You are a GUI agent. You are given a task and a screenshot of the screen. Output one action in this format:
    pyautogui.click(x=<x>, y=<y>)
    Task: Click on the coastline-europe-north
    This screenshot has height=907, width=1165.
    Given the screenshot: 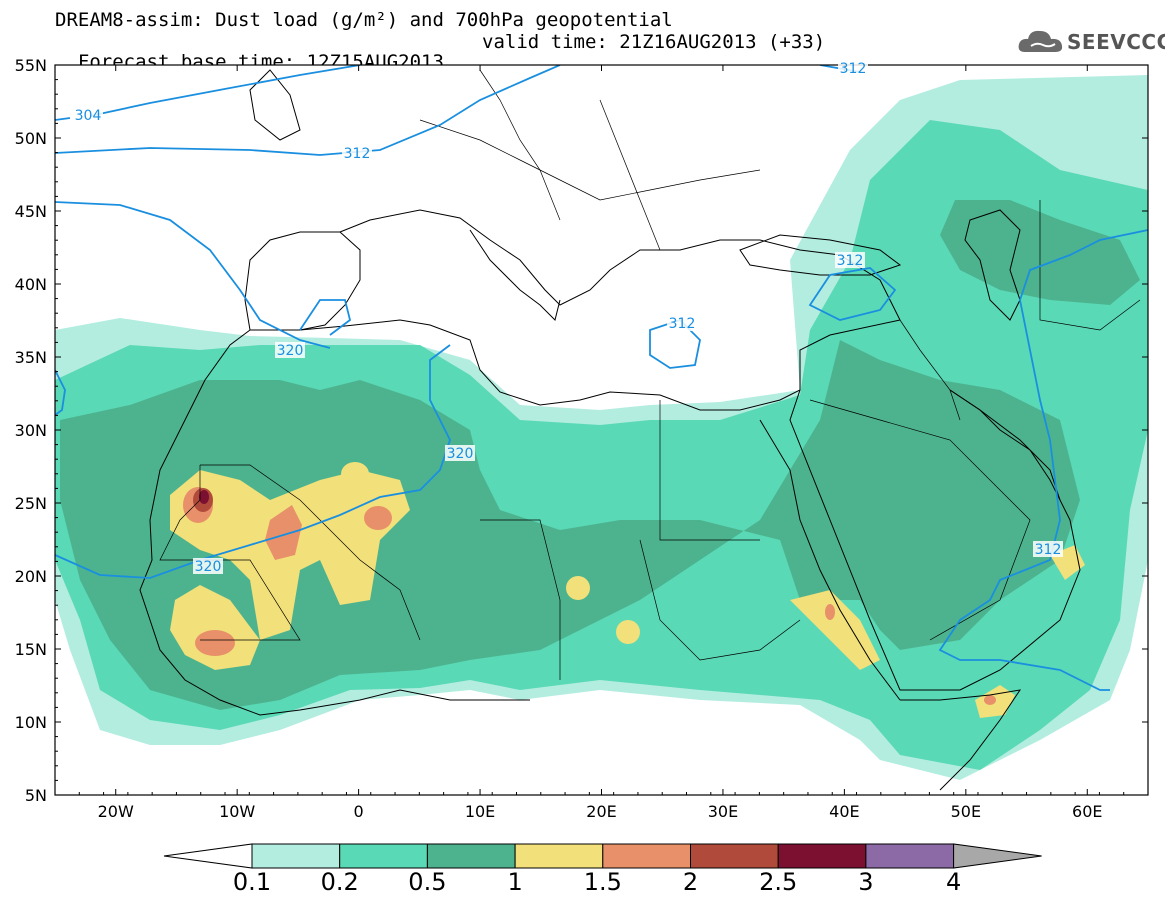 What is the action you would take?
    pyautogui.click(x=620, y=265)
    